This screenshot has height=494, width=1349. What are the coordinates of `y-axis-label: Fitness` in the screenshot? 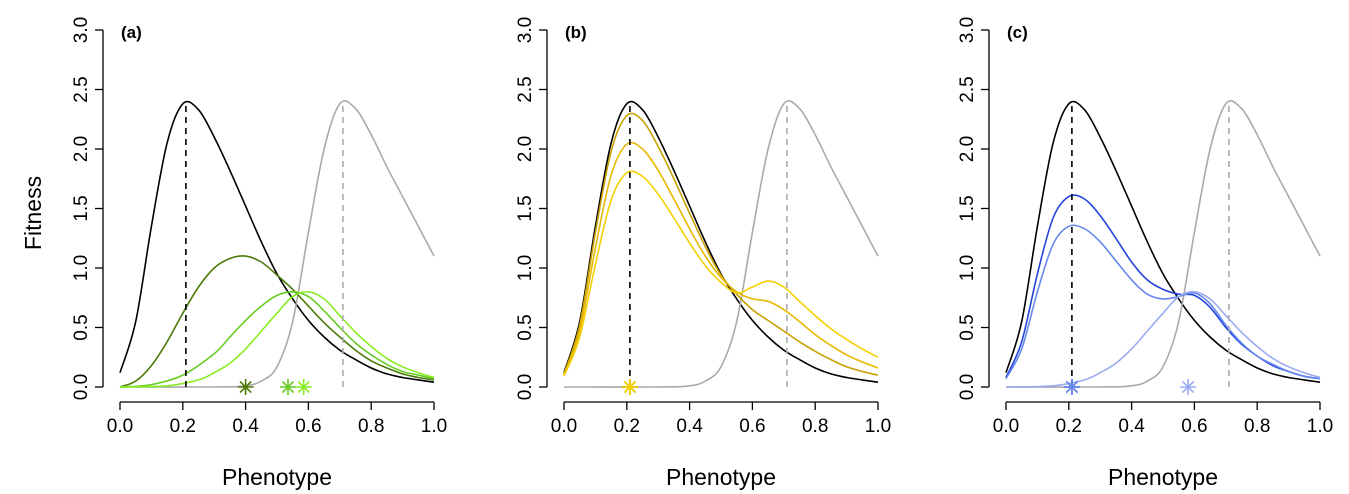 It's located at (33, 213).